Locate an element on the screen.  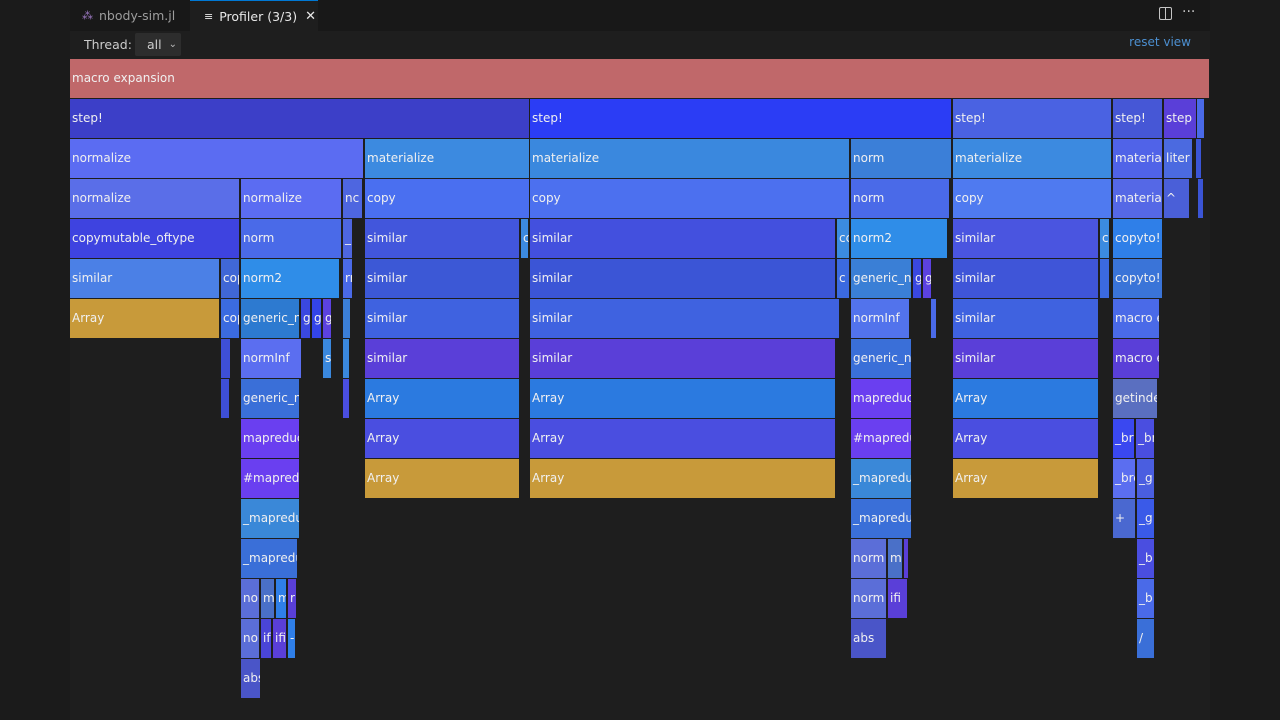
flame-frame: cop is located at coordinates (230, 278).